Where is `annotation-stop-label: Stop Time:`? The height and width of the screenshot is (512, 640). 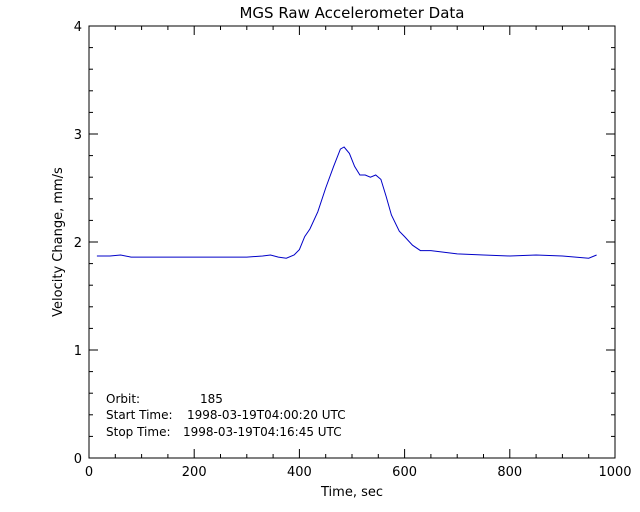
annotation-stop-label: Stop Time: is located at coordinates (138, 432).